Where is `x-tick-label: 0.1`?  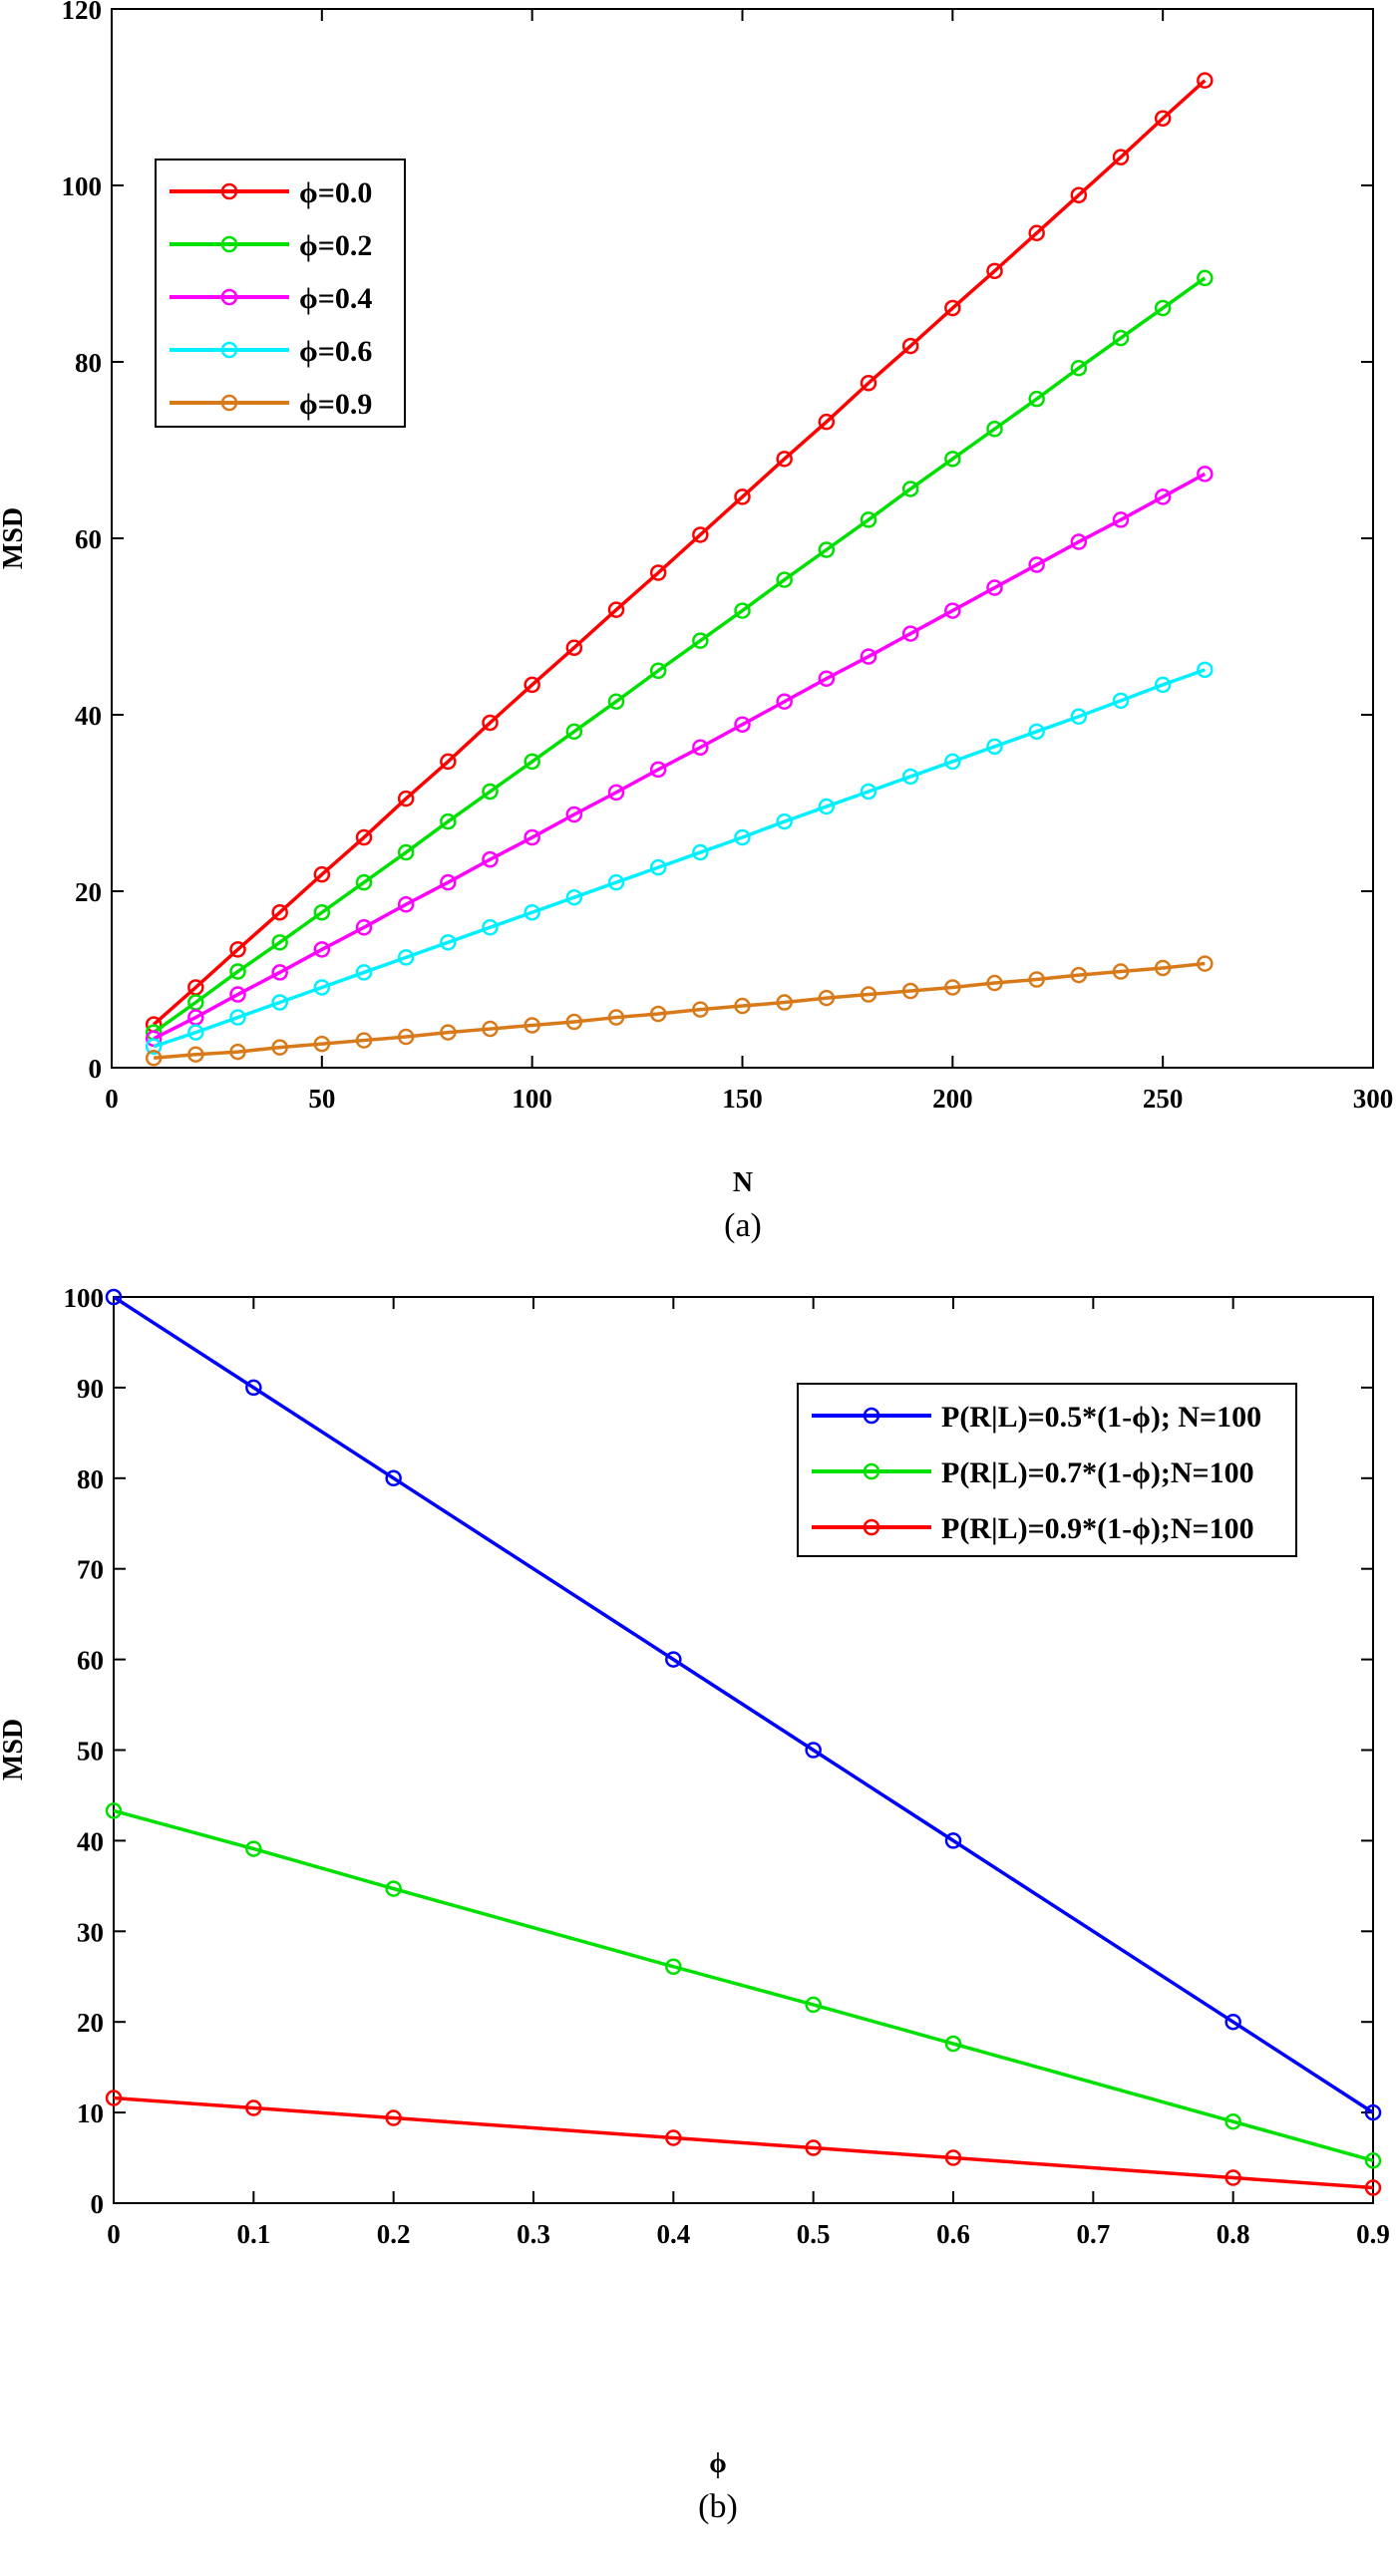 x-tick-label: 0.1 is located at coordinates (253, 2234).